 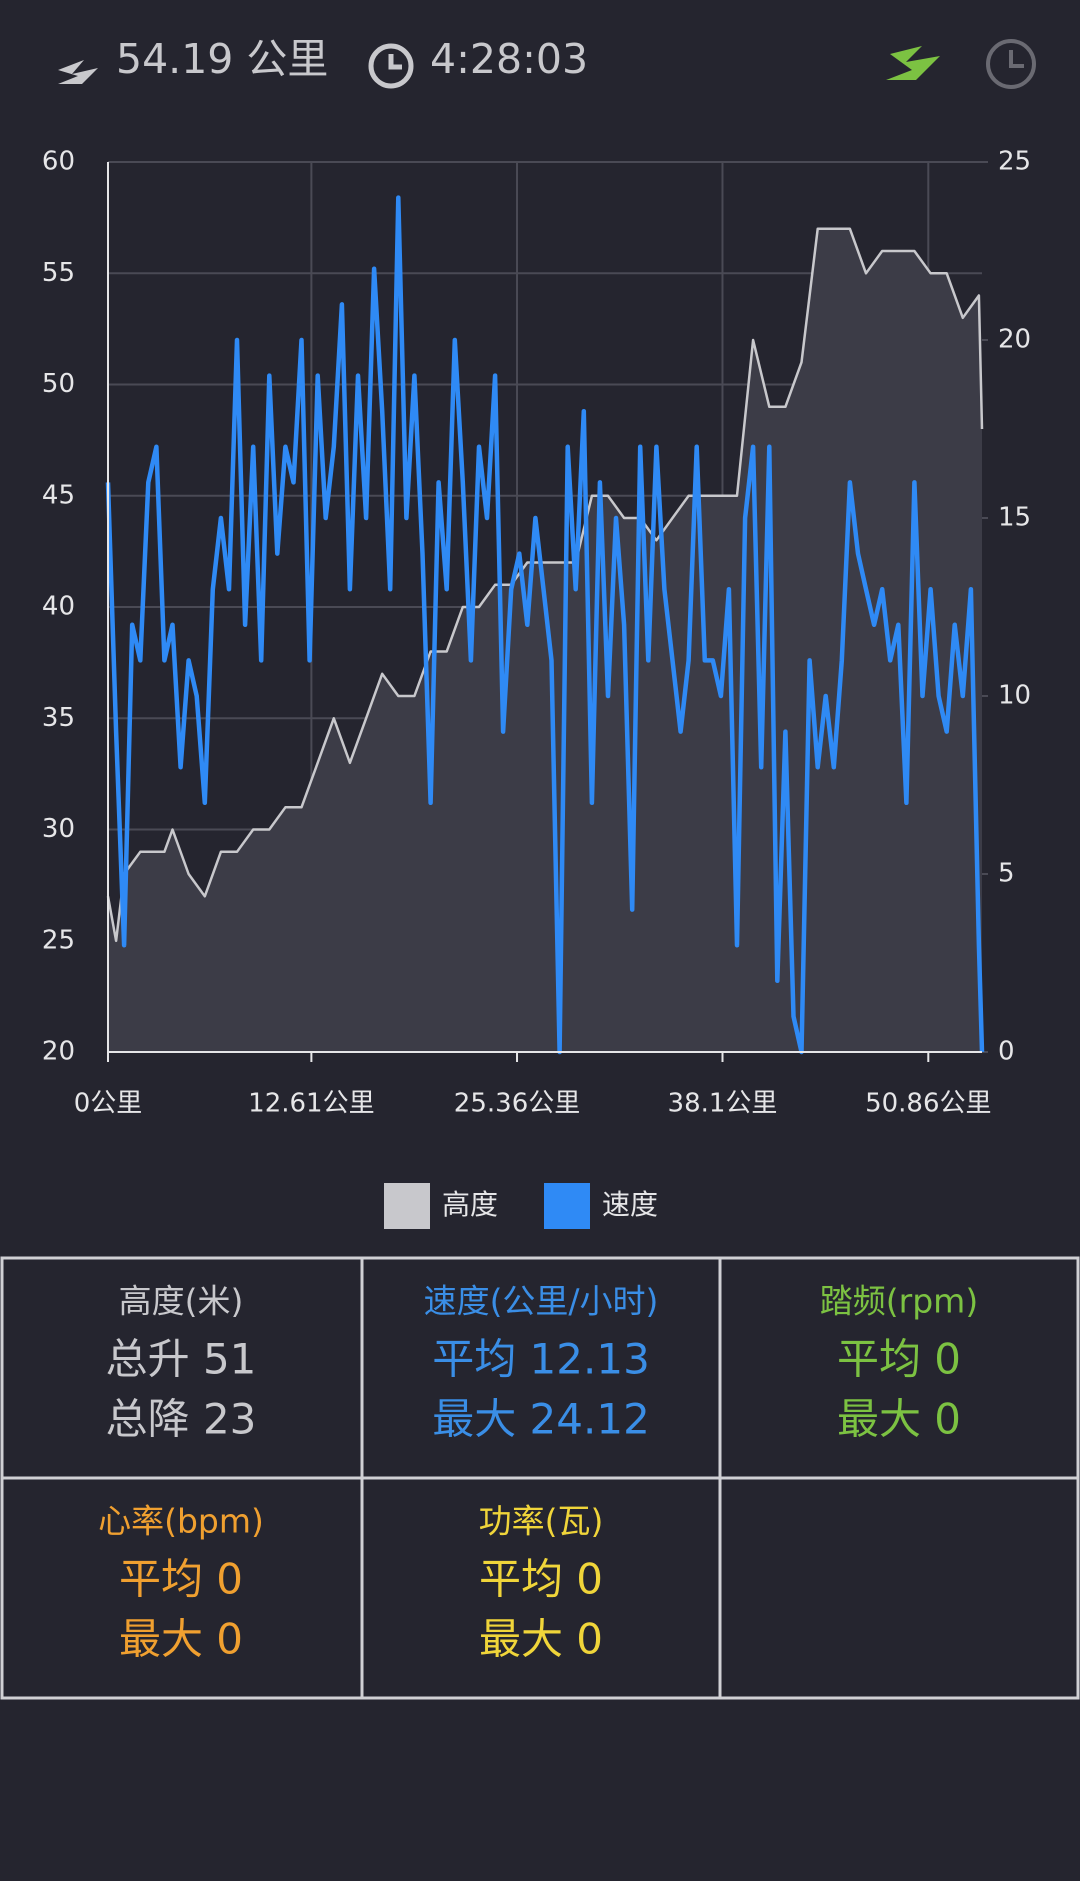 What do you see at coordinates (1014, 518) in the screenshot?
I see `y2-tick-label: 15` at bounding box center [1014, 518].